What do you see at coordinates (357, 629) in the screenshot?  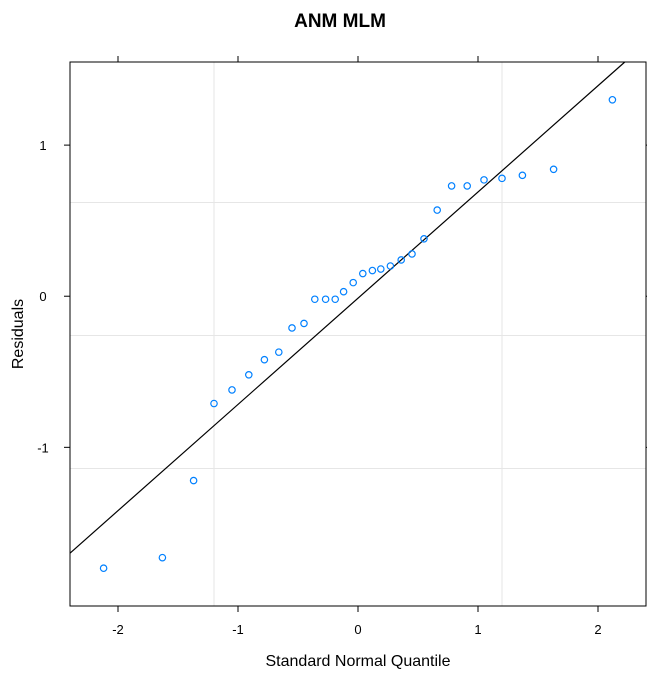 I see `x-tick-label: 0` at bounding box center [357, 629].